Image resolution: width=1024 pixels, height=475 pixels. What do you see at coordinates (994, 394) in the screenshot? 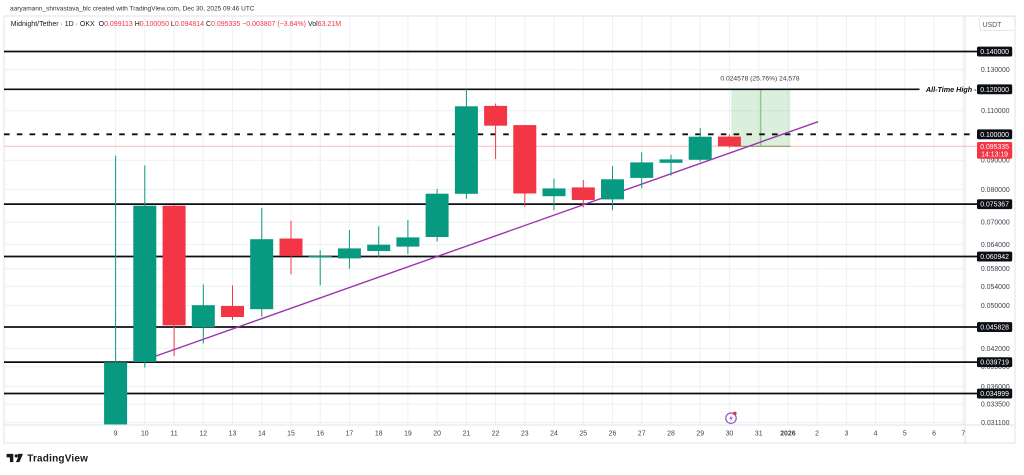
I see `svg-text: 0.034999` at bounding box center [994, 394].